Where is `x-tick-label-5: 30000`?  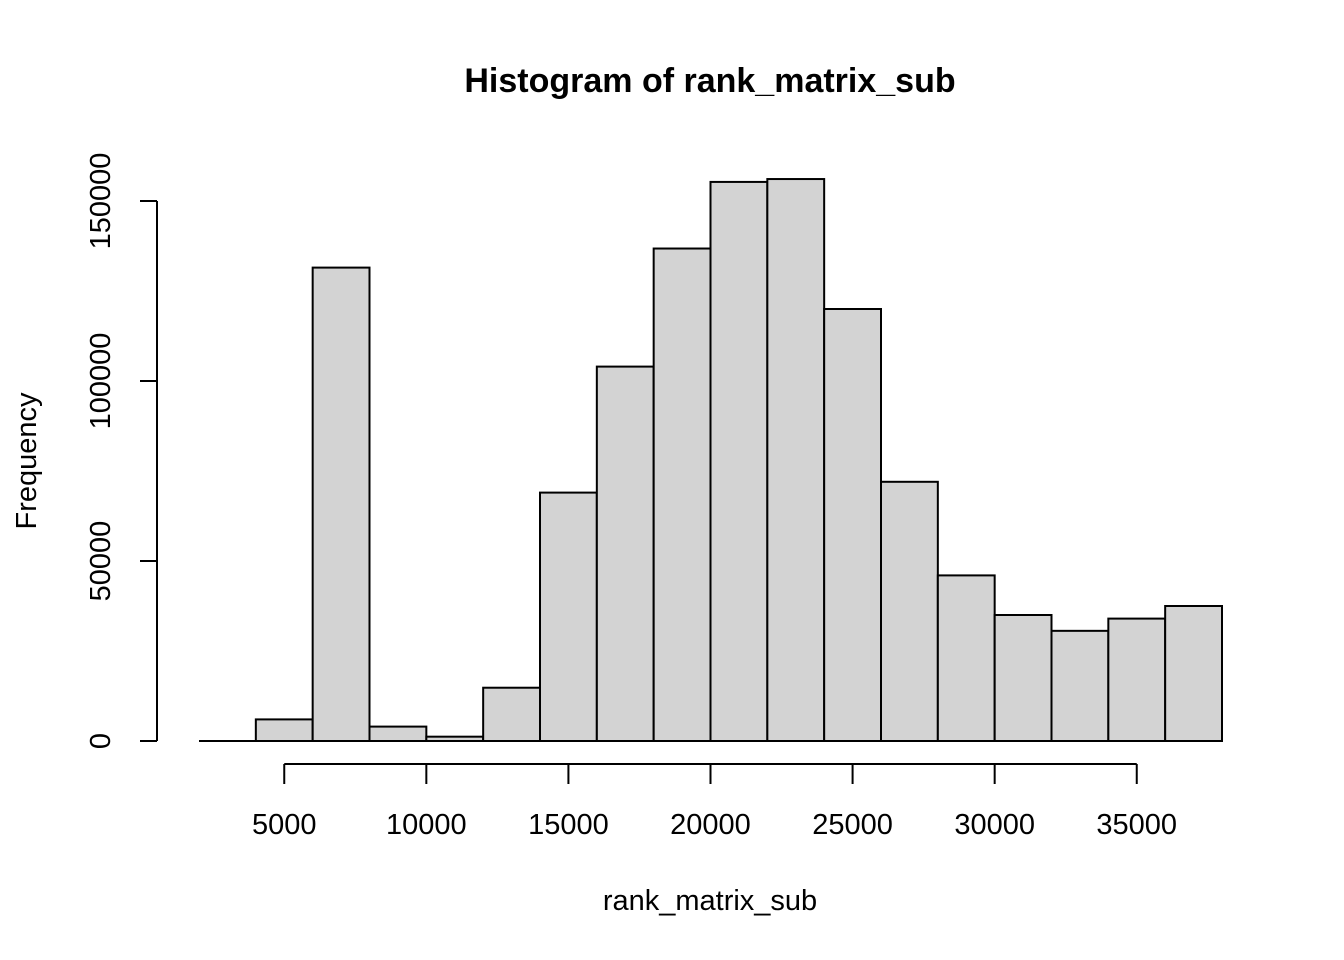
x-tick-label-5: 30000 is located at coordinates (994, 825).